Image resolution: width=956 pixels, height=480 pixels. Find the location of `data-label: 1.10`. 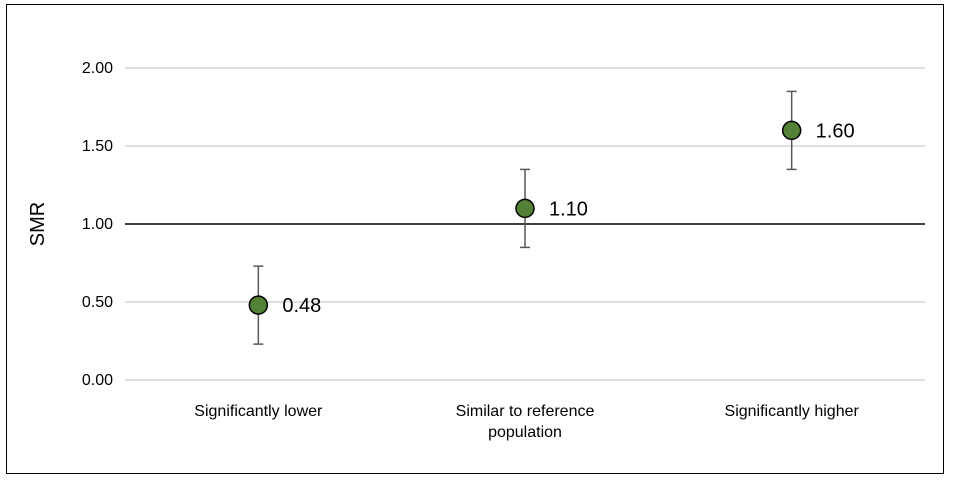

data-label: 1.10 is located at coordinates (568, 209).